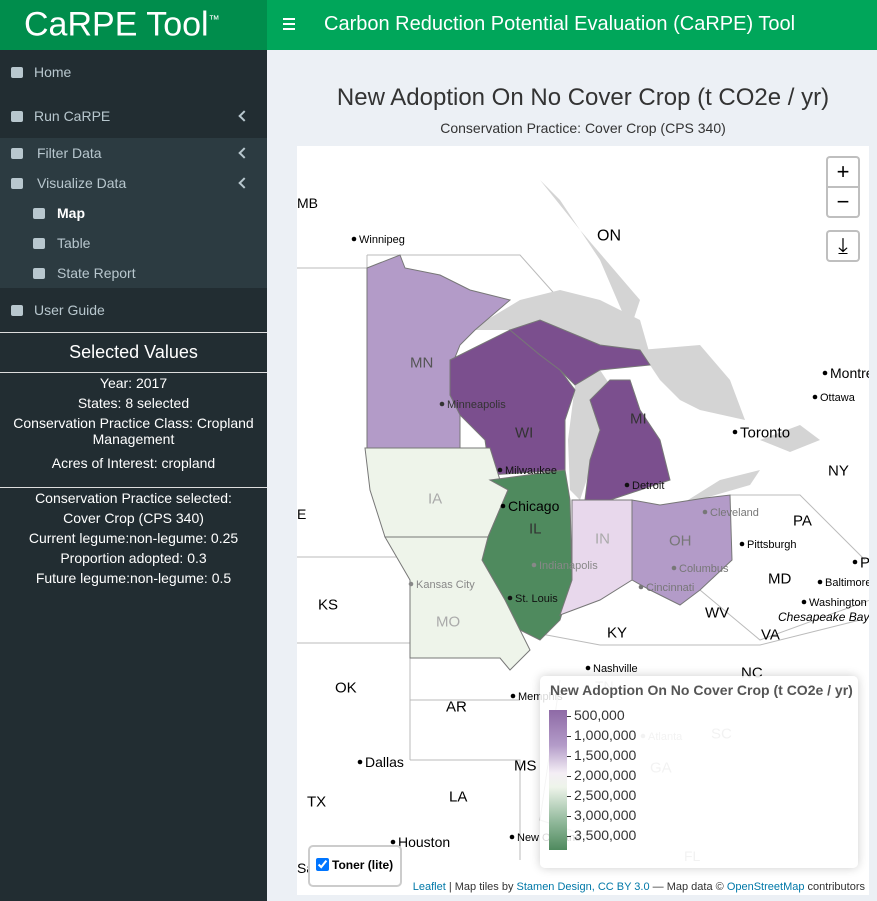 Image resolution: width=877 pixels, height=901 pixels. What do you see at coordinates (843, 172) in the screenshot?
I see `zoom-in: +` at bounding box center [843, 172].